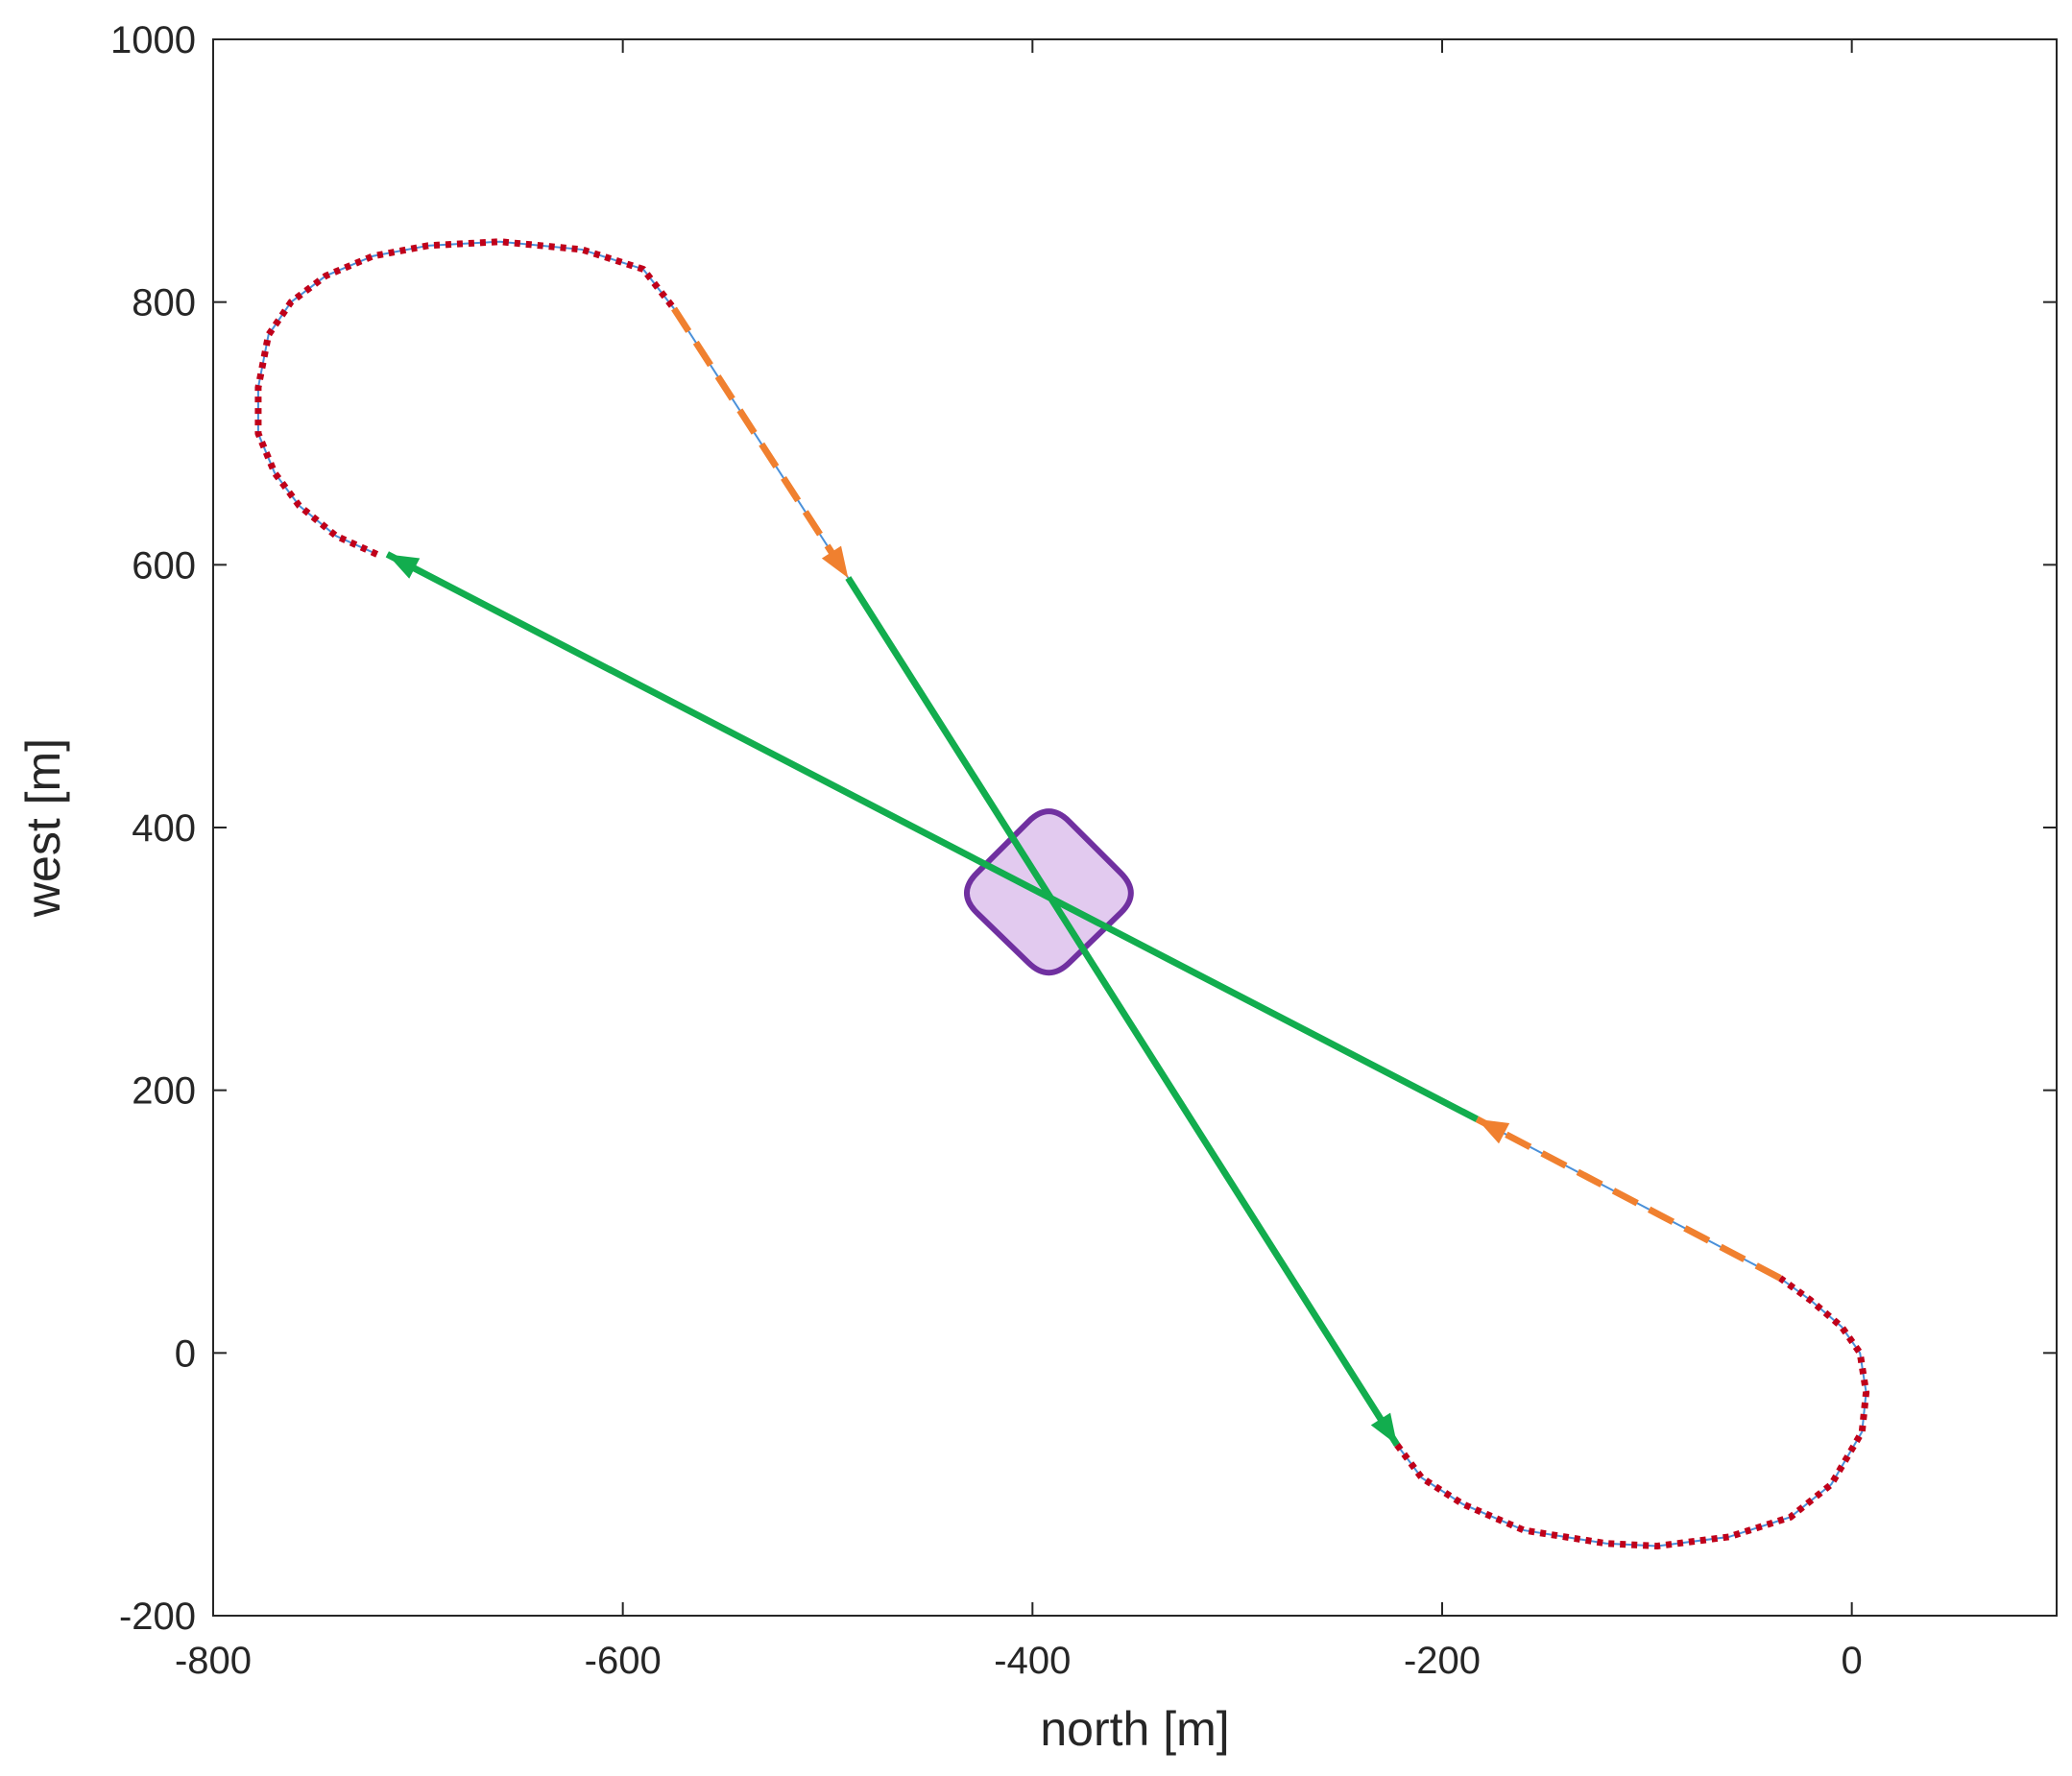  I want to click on x-tick-label-2: -400, so click(1032, 1661).